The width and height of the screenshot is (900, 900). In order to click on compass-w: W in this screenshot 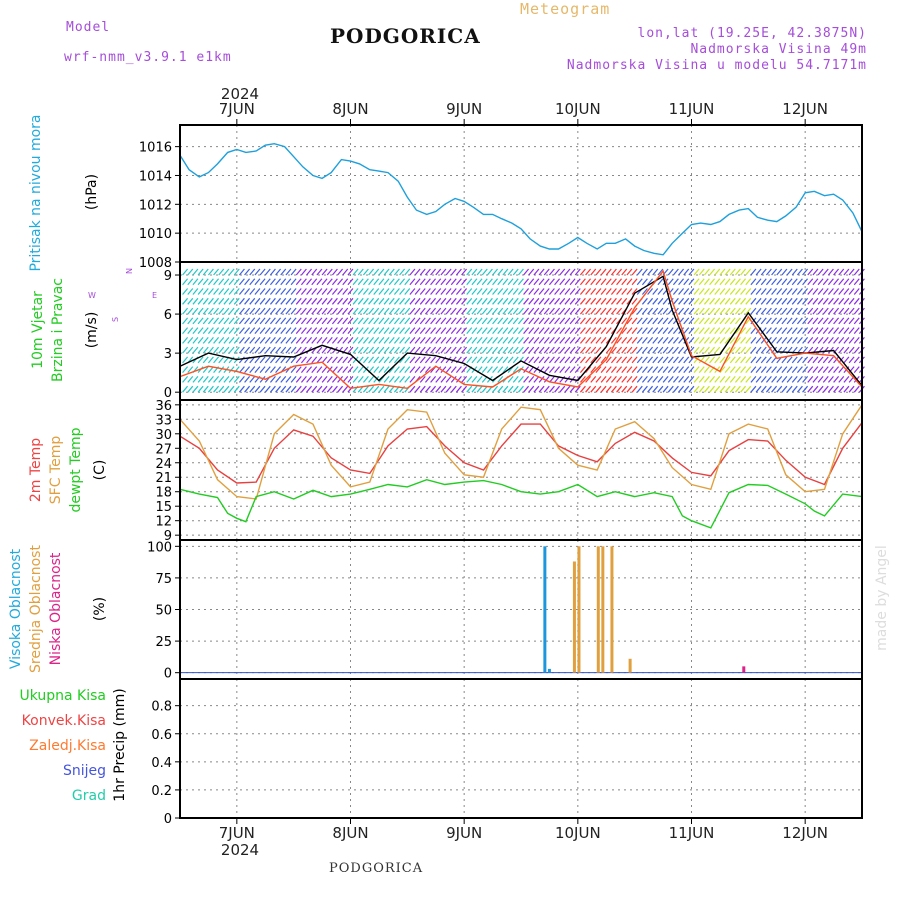, I will do `click(92, 295)`.